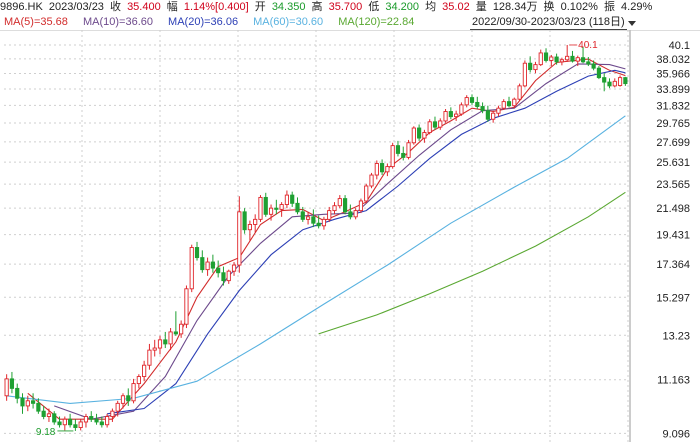 This screenshot has width=700, height=442. Describe the element at coordinates (673, 236) in the screenshot. I see `y-tick-label: 19.431` at that location.